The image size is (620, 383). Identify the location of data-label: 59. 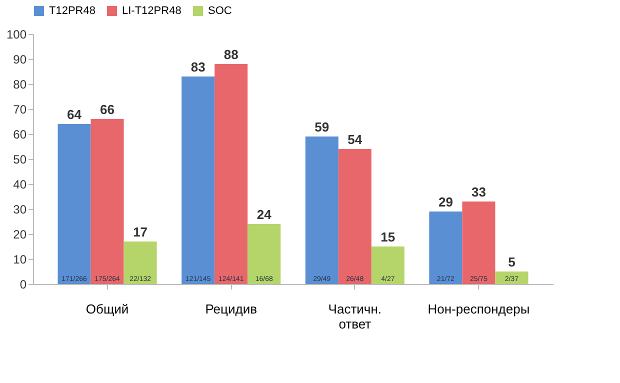
(322, 127).